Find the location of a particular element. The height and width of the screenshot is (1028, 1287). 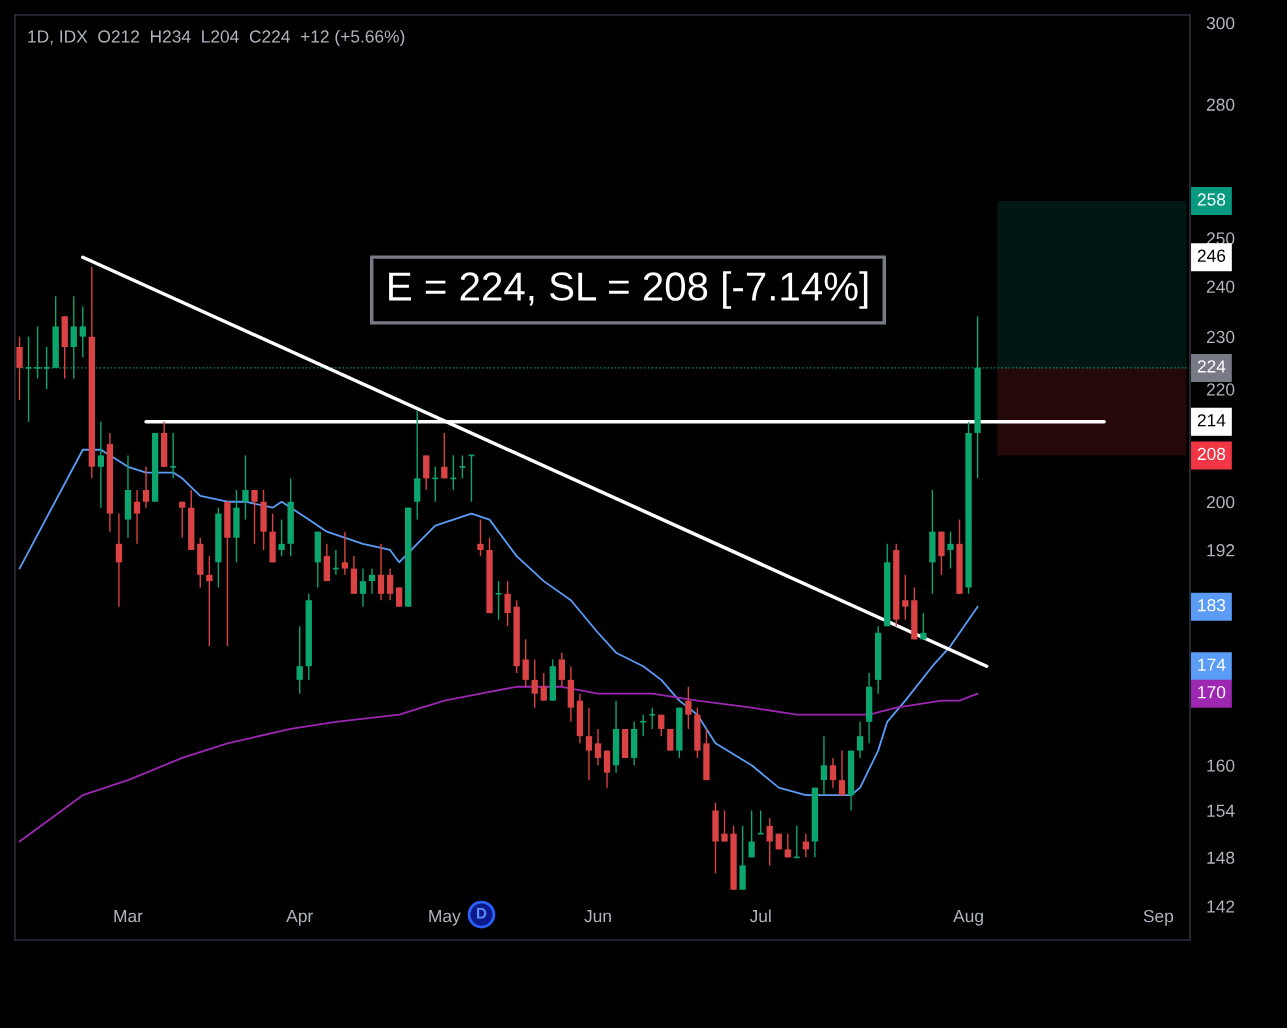

y-tick-label: 280 is located at coordinates (1220, 104).